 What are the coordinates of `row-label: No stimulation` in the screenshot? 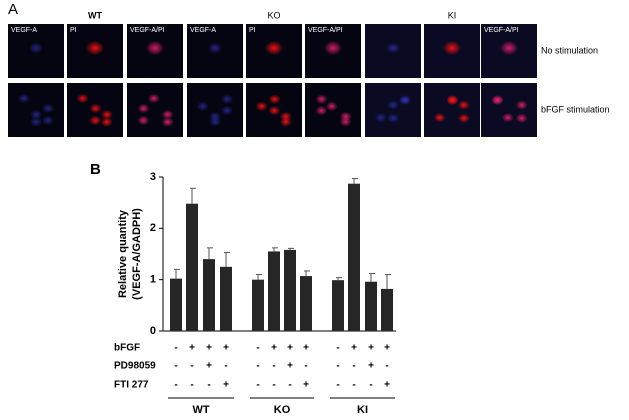 It's located at (569, 50).